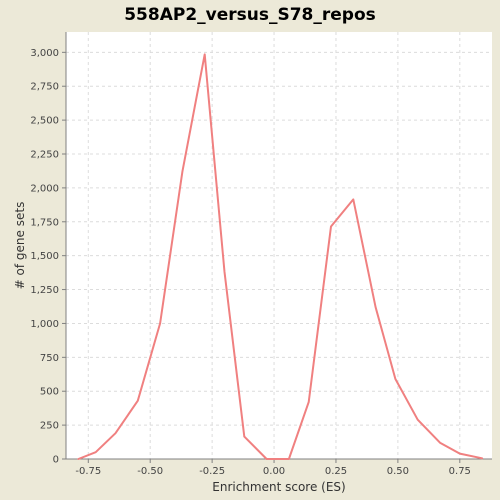 This screenshot has height=500, width=500. I want to click on y-tick-label: 0, so click(56, 460).